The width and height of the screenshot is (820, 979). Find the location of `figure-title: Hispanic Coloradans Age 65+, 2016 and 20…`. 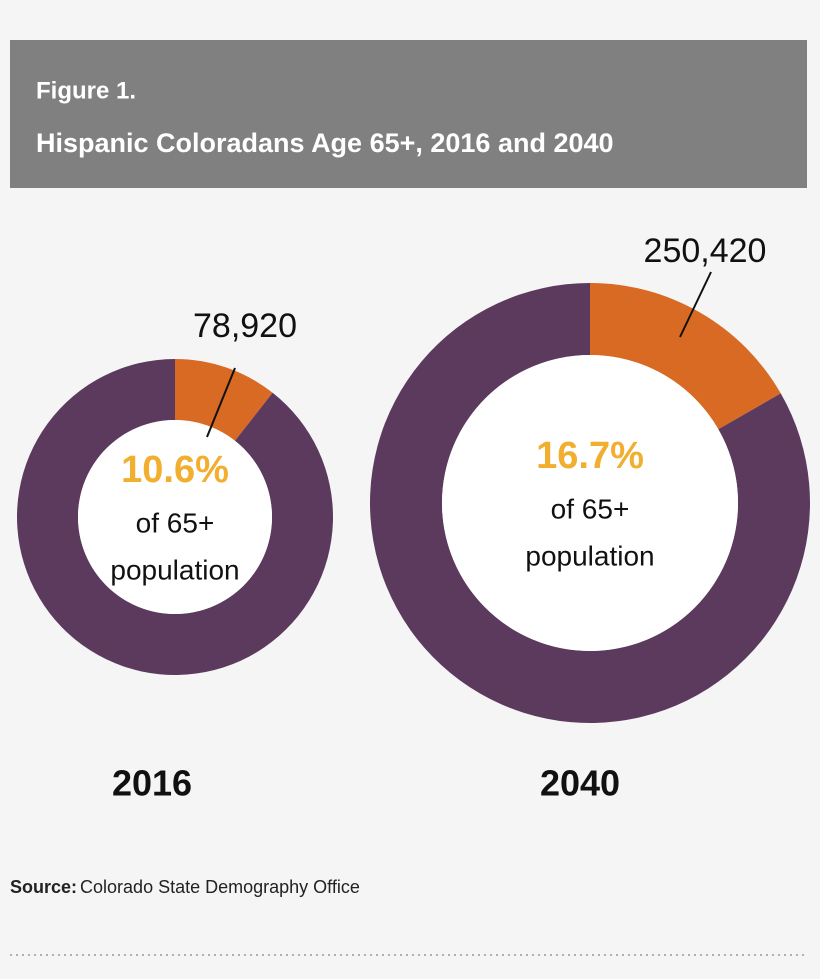

figure-title: Hispanic Coloradans Age 65+, 2016 and 20… is located at coordinates (325, 143).